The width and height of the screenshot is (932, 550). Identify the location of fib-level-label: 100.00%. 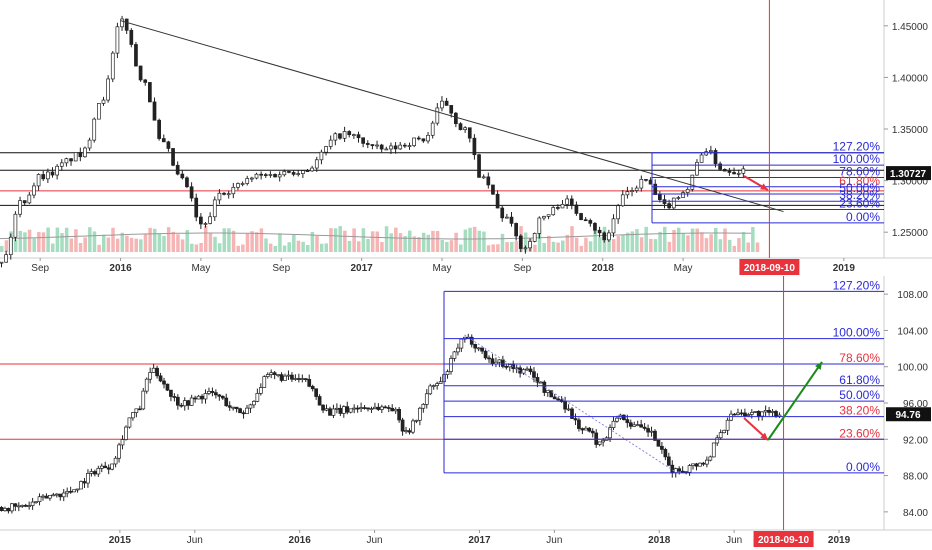
(857, 333).